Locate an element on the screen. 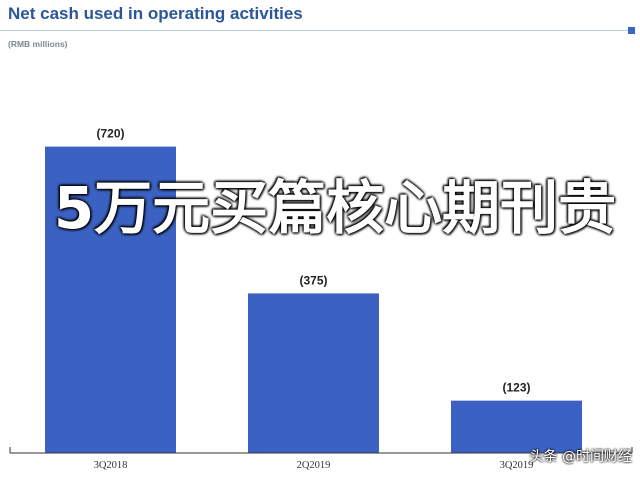 This screenshot has height=480, width=640. data-label: (123) is located at coordinates (516, 388).